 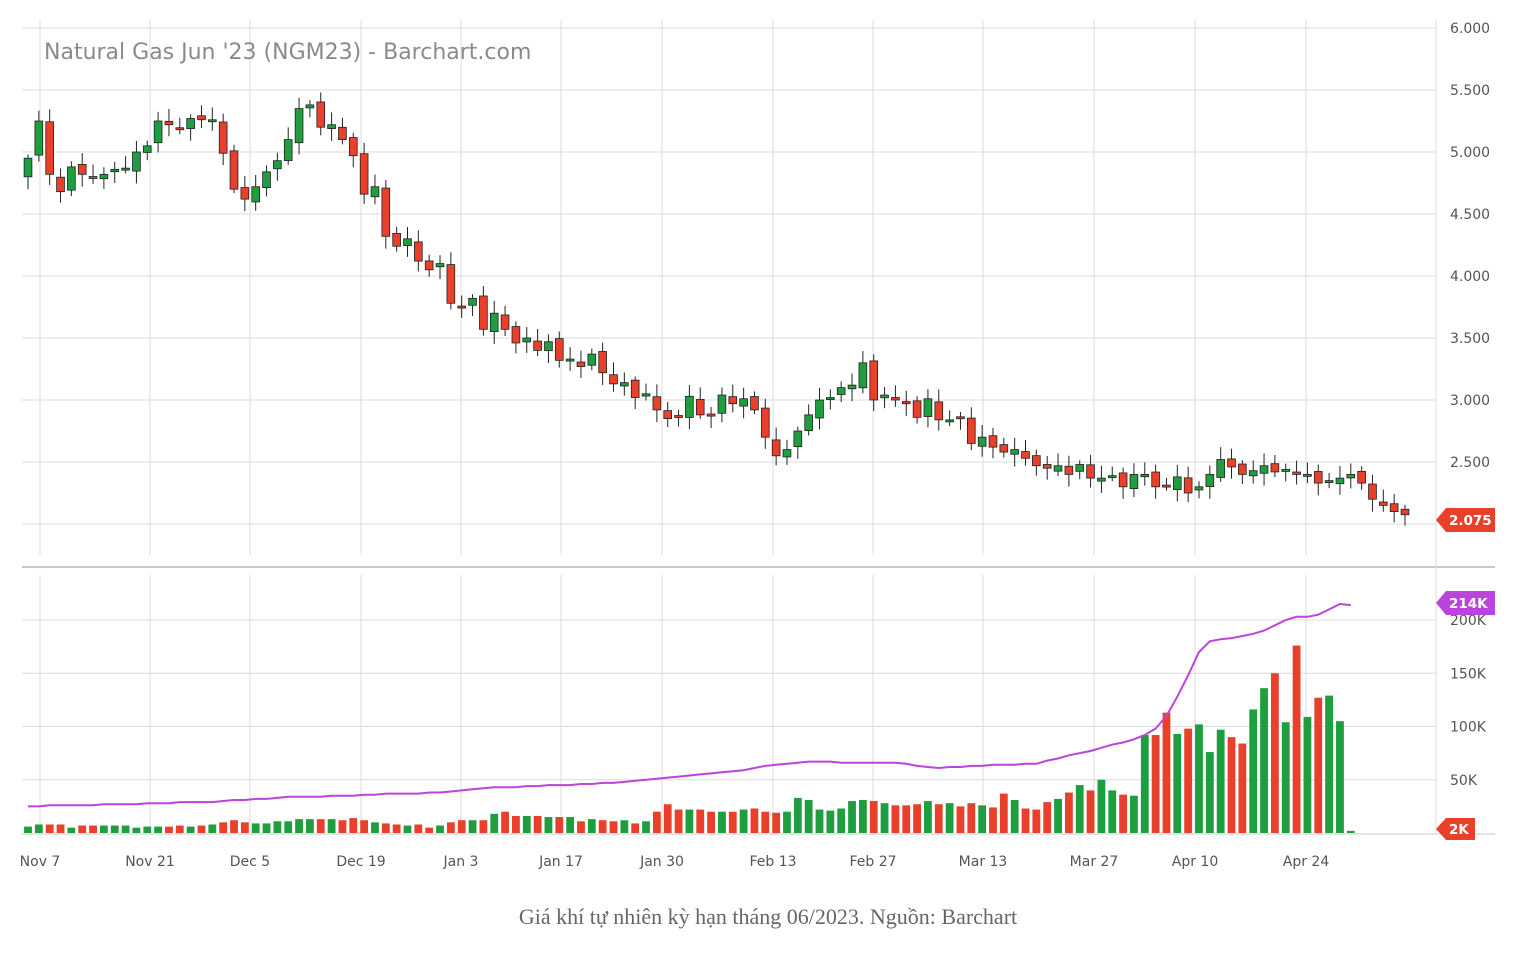 I want to click on price-tick-label: 5.000, so click(x=1470, y=153).